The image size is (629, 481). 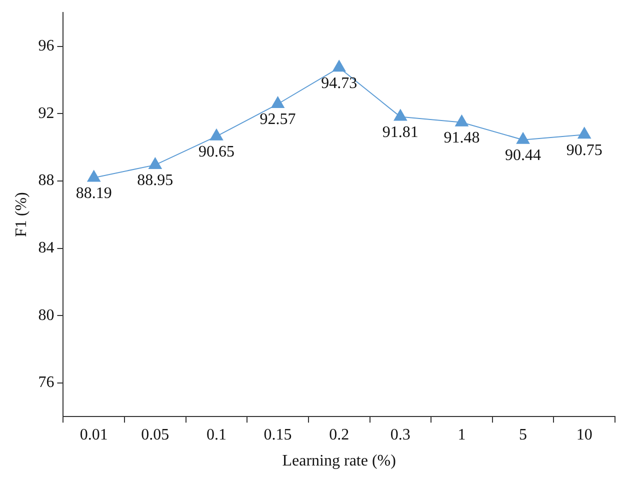 What do you see at coordinates (523, 155) in the screenshot?
I see `data-label: 90.44` at bounding box center [523, 155].